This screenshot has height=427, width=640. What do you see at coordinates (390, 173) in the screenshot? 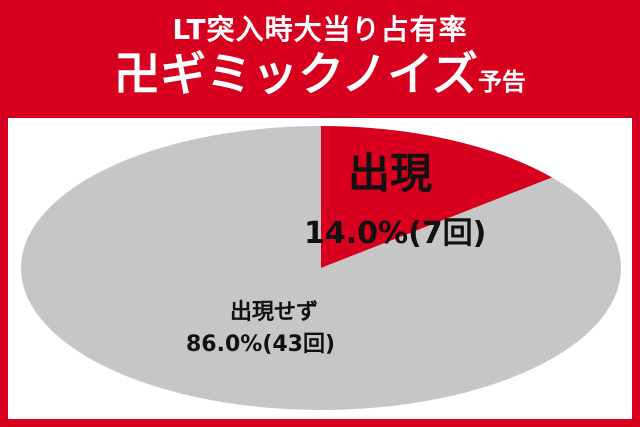
I see `slice-label-appear: 出現` at bounding box center [390, 173].